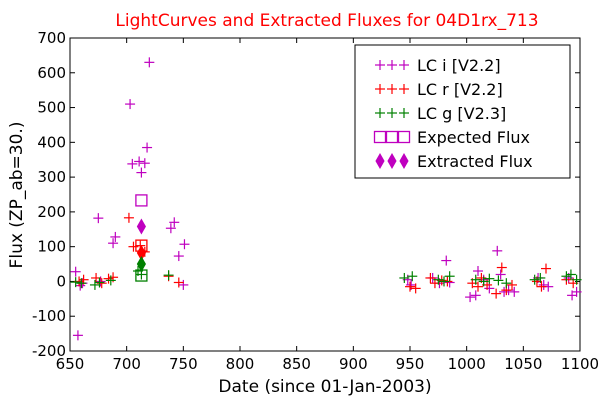 This screenshot has height=400, width=600. Describe the element at coordinates (183, 364) in the screenshot. I see `x-tick-label: 750` at that location.